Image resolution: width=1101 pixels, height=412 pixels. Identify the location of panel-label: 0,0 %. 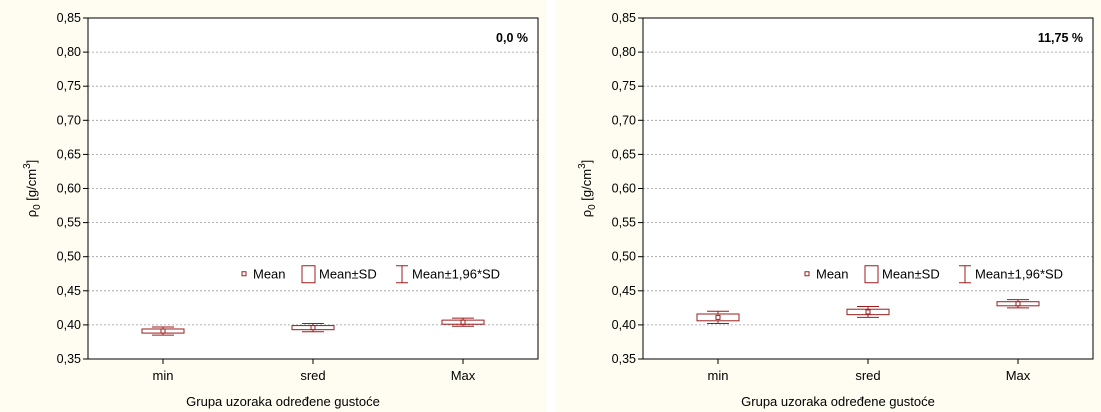
(512, 38).